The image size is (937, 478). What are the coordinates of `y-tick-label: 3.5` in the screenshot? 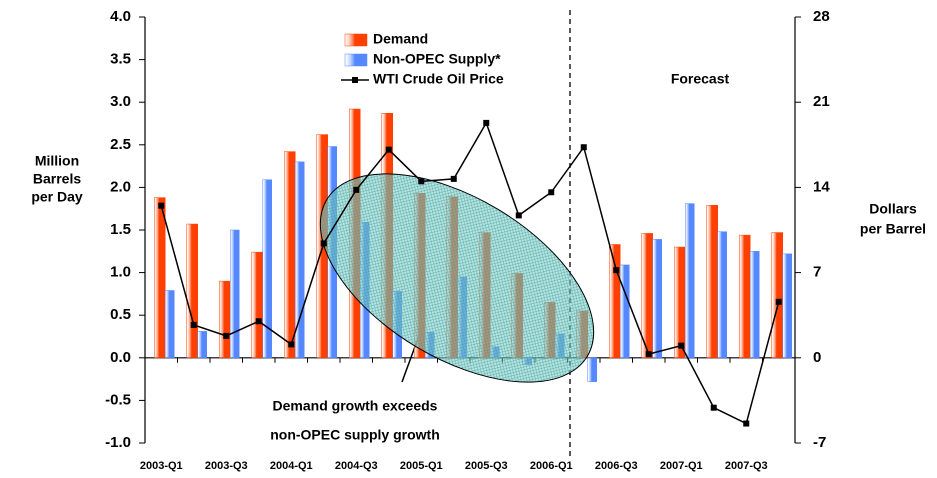 It's located at (120, 59).